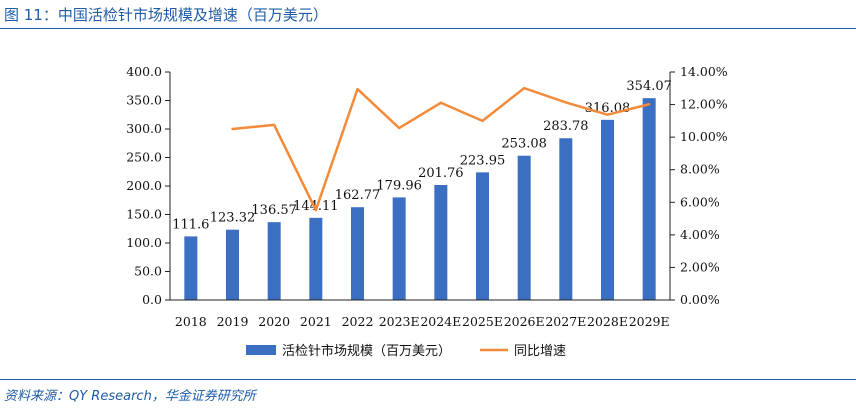 The width and height of the screenshot is (856, 409). Describe the element at coordinates (274, 125) in the screenshot. I see `growth-point-2020` at that location.